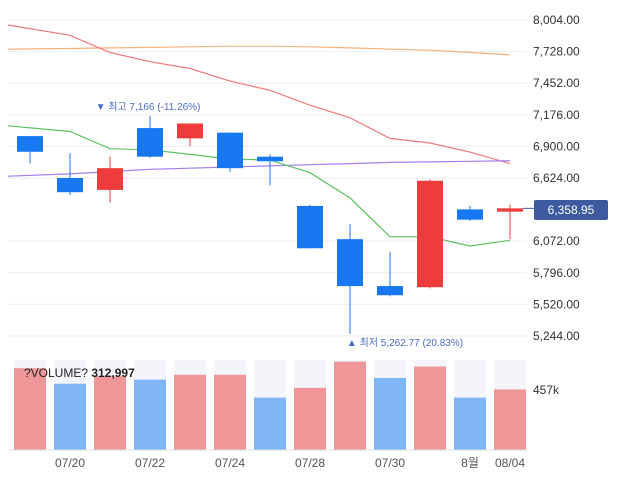  I want to click on volume-title: ?VOLUME? 312,997, so click(79, 373).